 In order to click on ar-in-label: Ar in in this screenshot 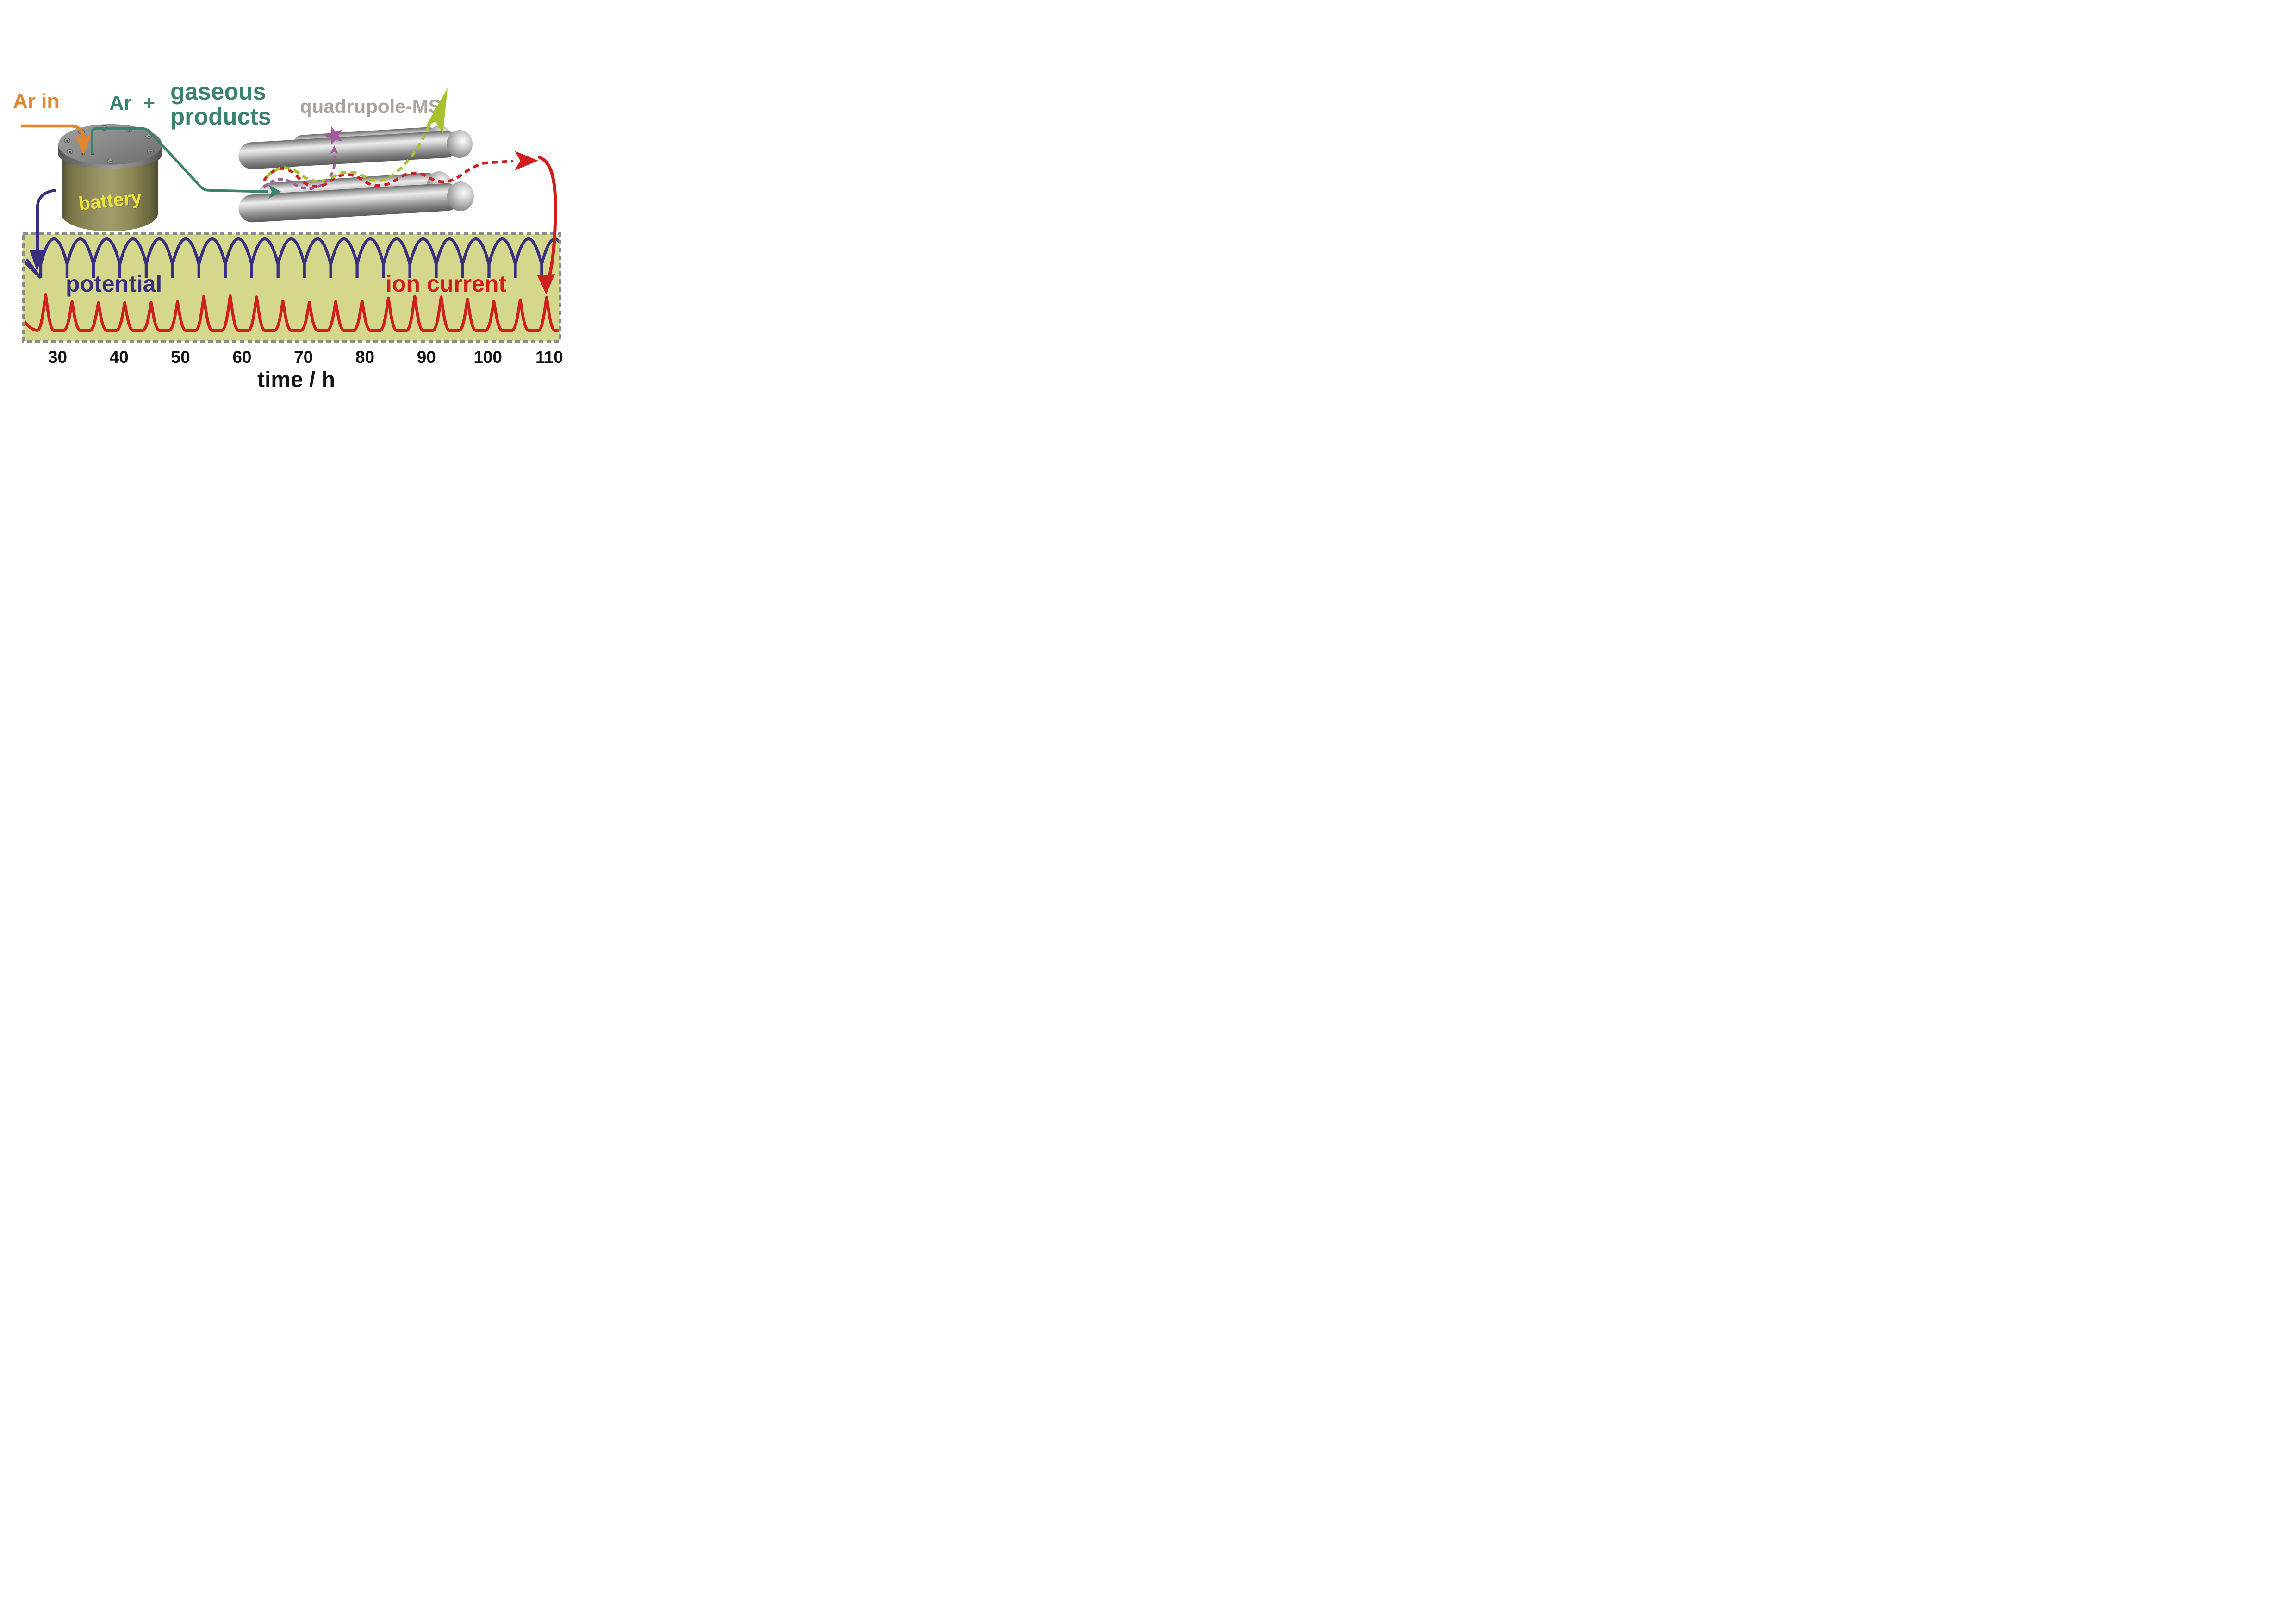, I will do `click(36, 101)`.